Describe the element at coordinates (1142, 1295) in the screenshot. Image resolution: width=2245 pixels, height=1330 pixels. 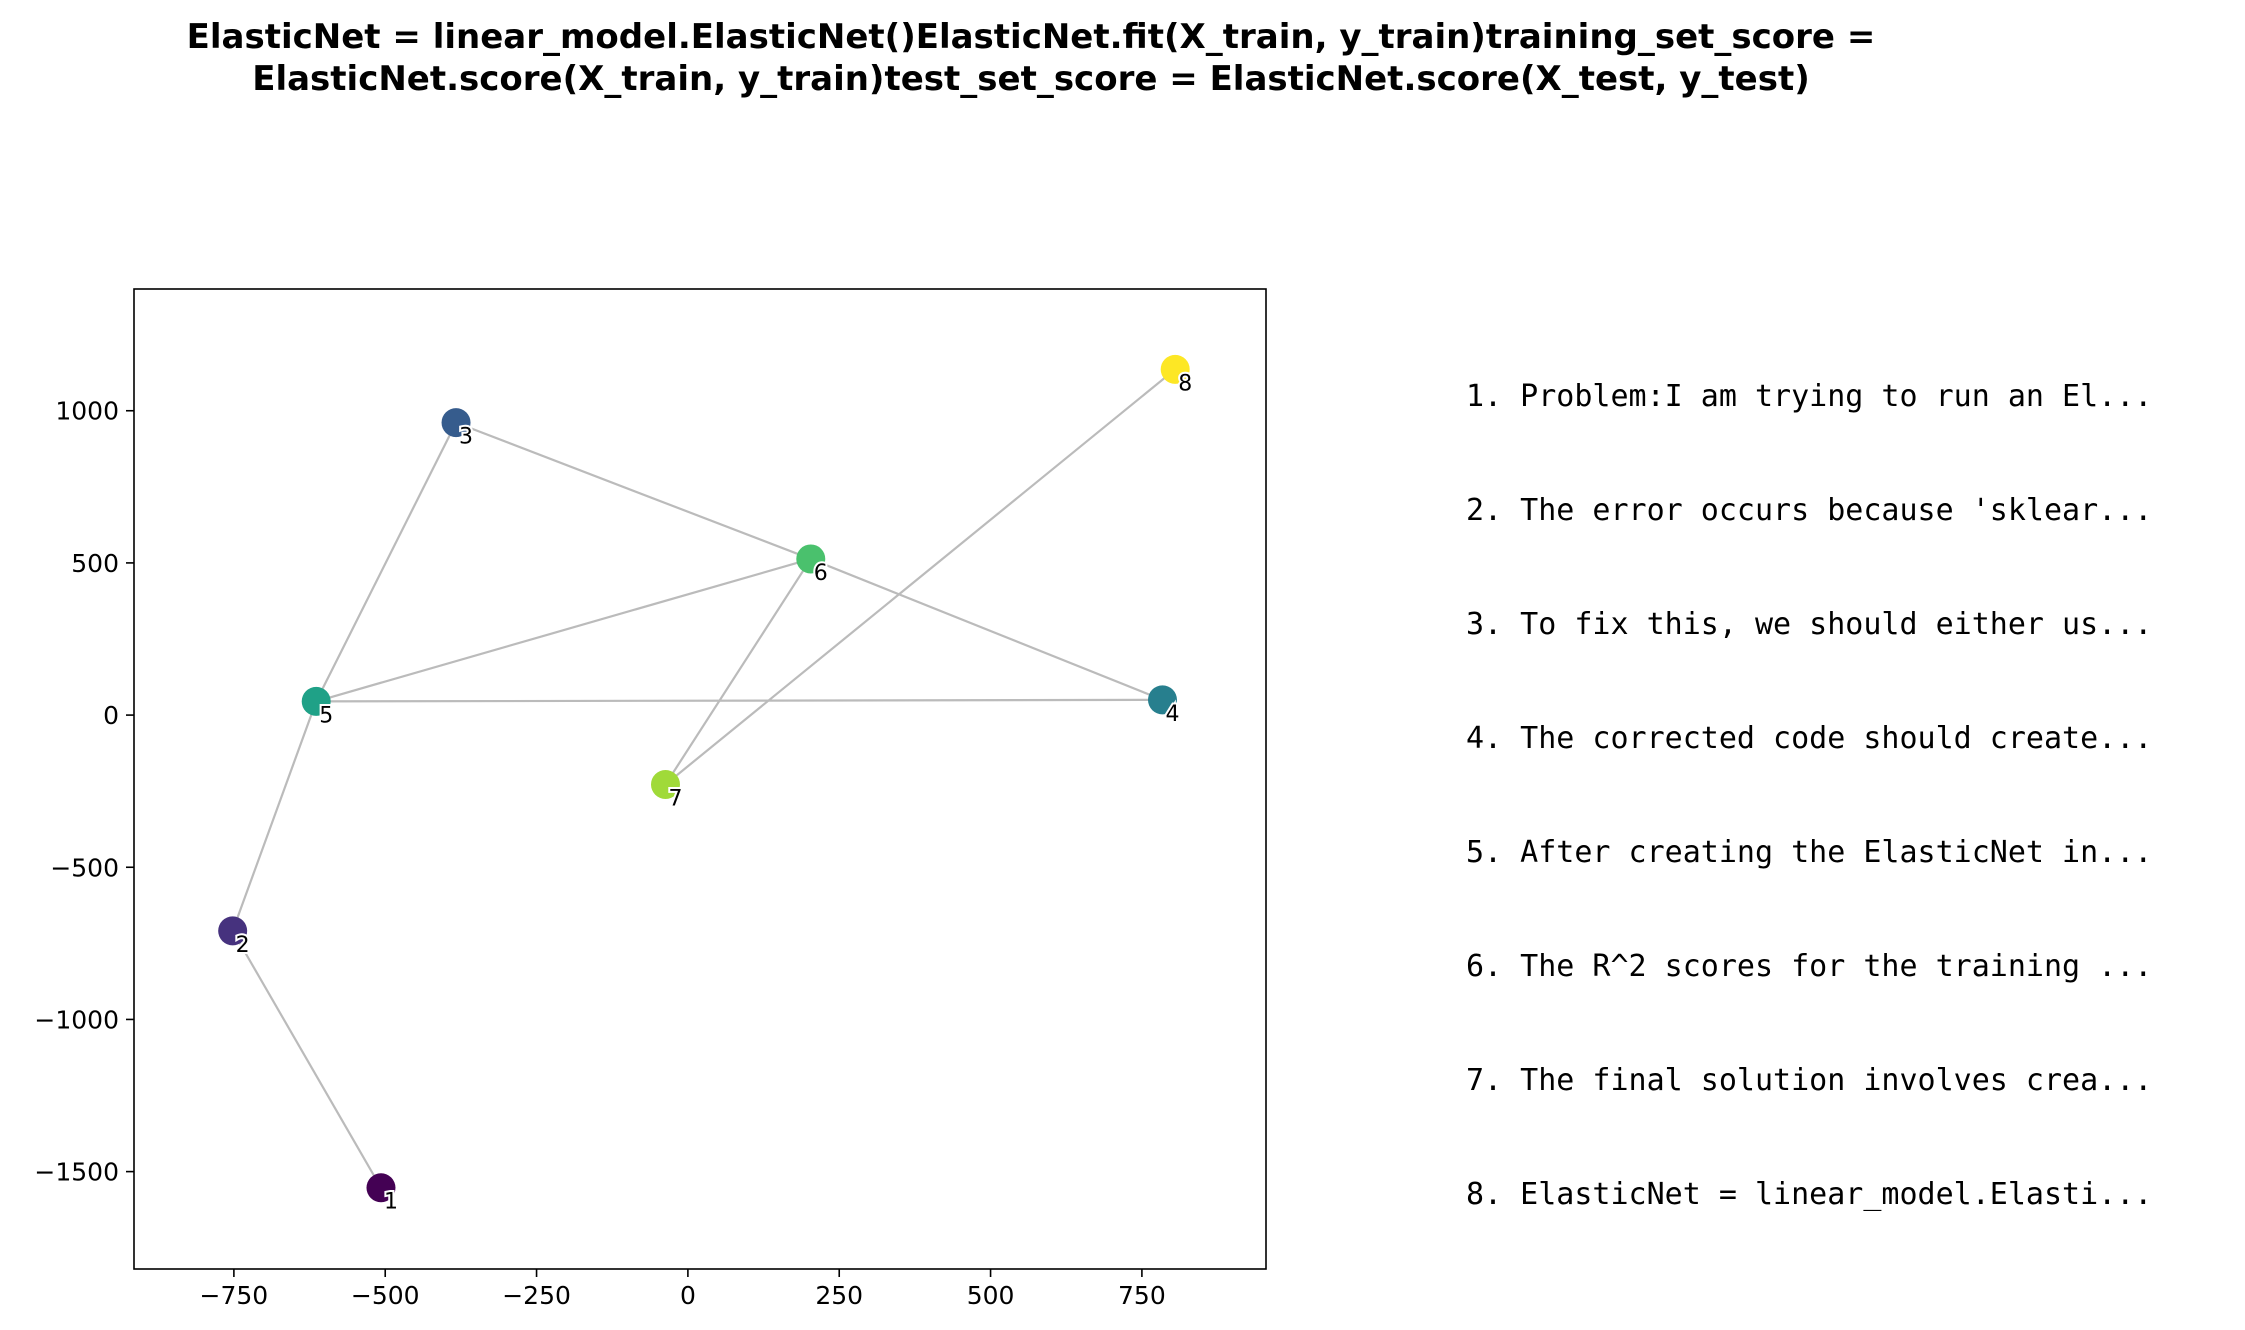
I see `x-tick-label: 750` at that location.